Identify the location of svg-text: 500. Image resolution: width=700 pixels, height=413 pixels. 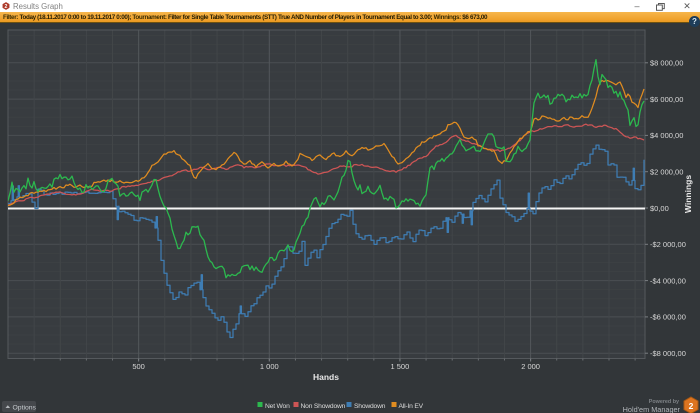
(138, 366).